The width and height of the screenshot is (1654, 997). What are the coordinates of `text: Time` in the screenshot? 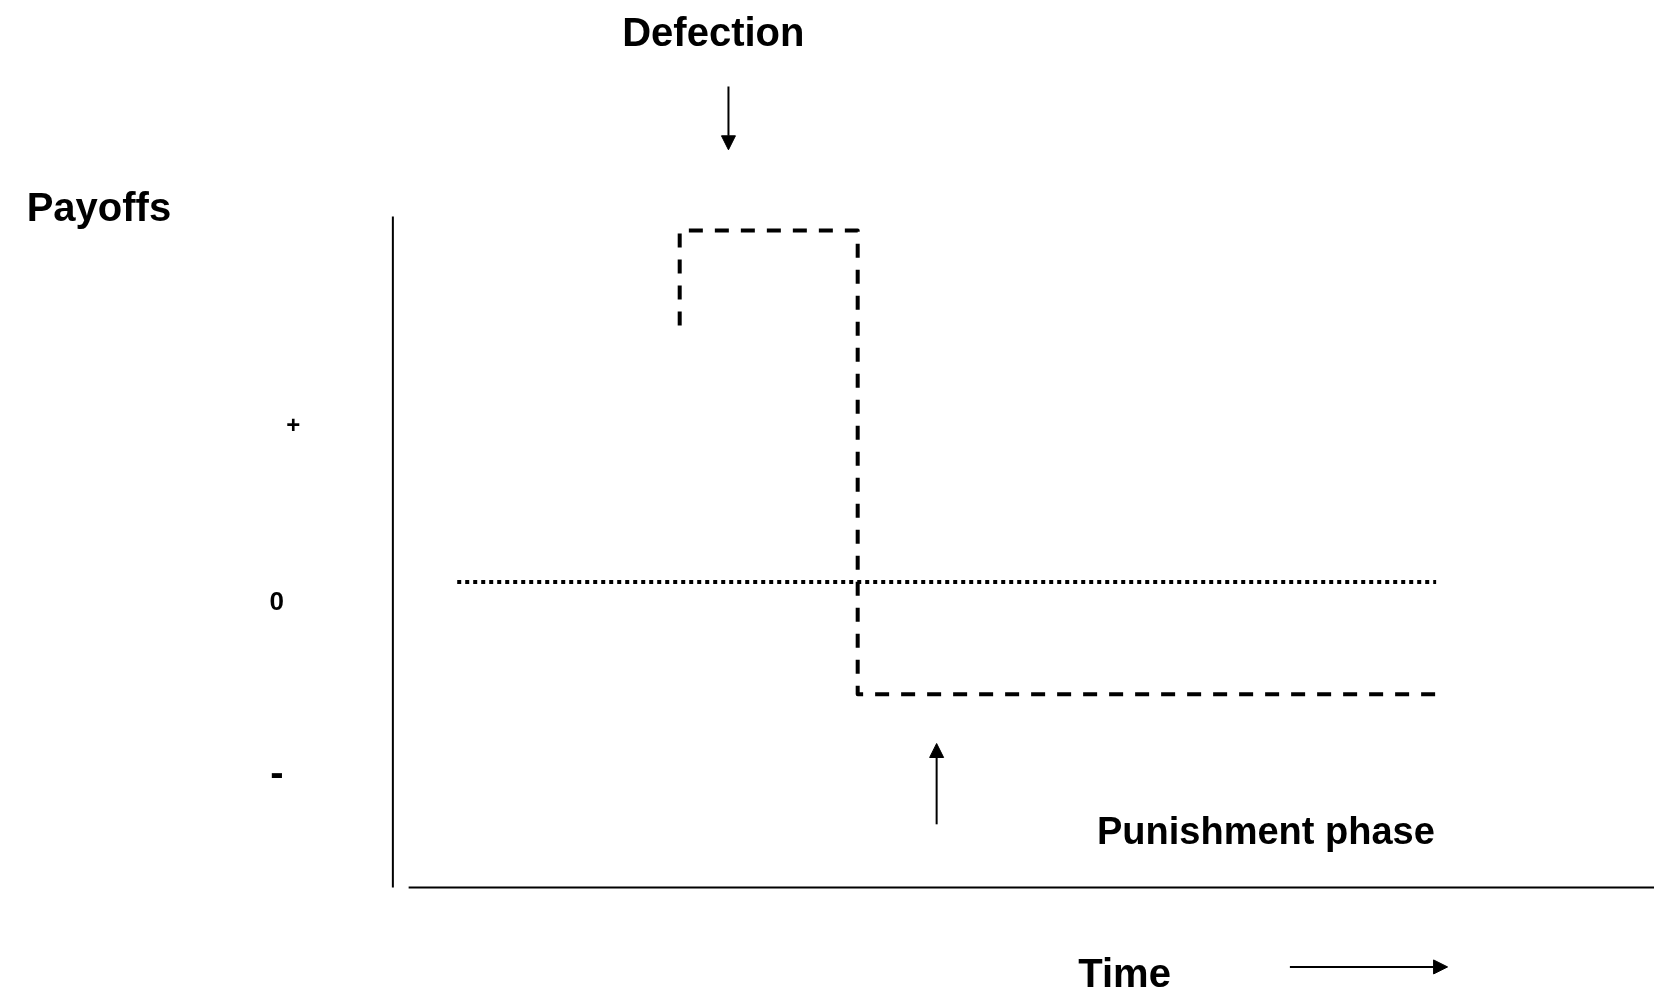 It's located at (1124, 973).